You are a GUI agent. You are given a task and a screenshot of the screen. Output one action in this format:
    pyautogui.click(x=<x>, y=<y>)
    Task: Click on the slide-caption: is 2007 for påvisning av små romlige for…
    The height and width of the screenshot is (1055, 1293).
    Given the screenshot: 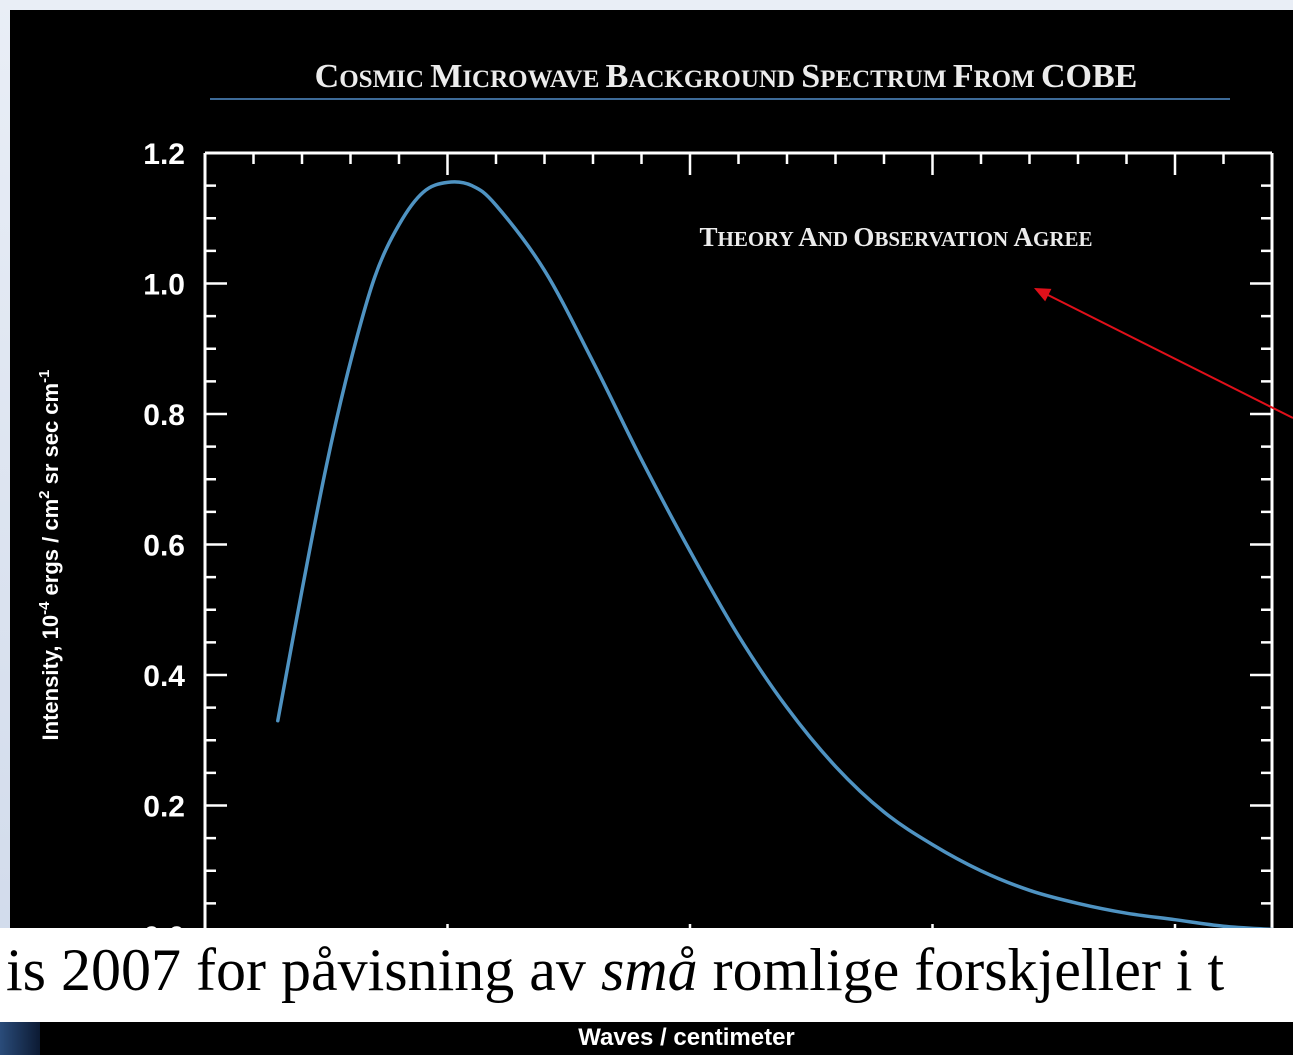 What is the action you would take?
    pyautogui.click(x=615, y=970)
    